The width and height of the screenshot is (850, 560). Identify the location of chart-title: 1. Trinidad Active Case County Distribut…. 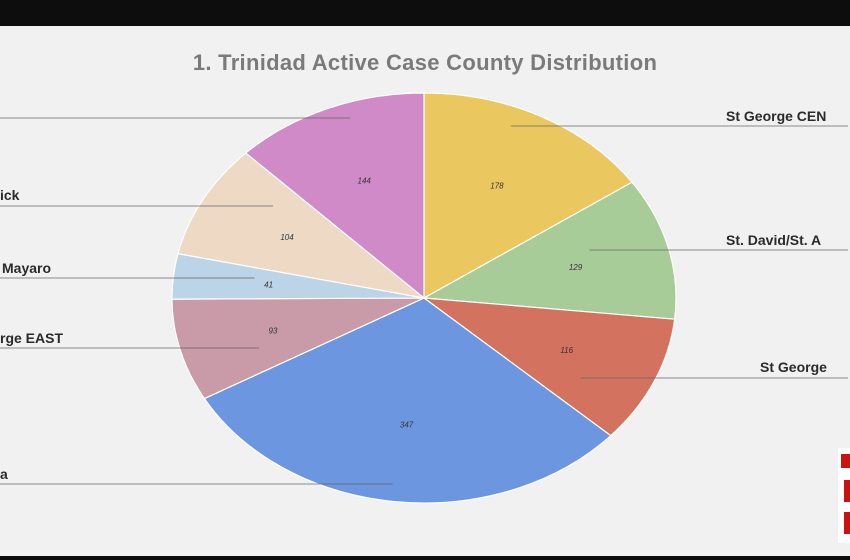
(425, 62).